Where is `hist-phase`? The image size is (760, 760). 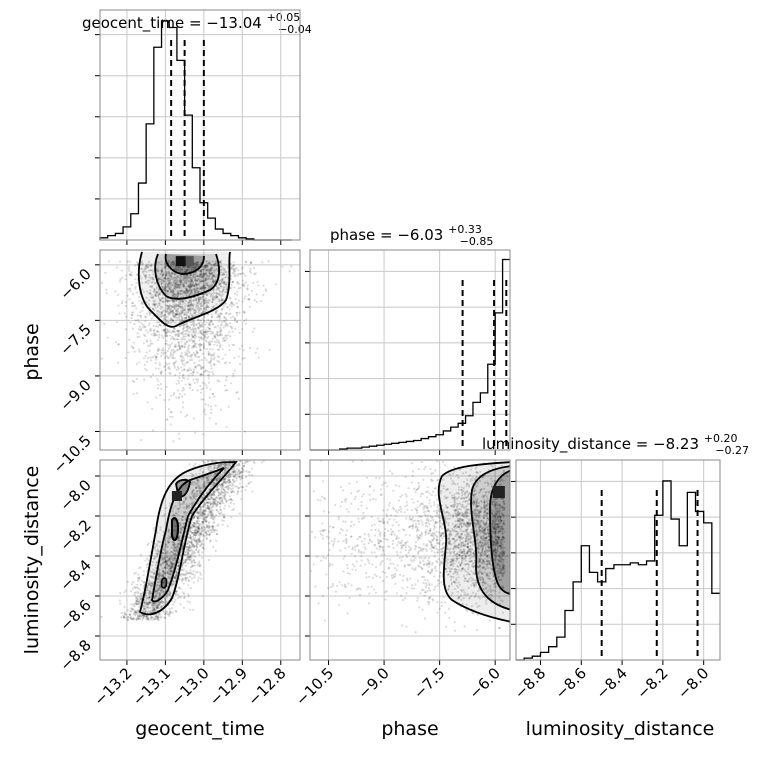 hist-phase is located at coordinates (408, 352).